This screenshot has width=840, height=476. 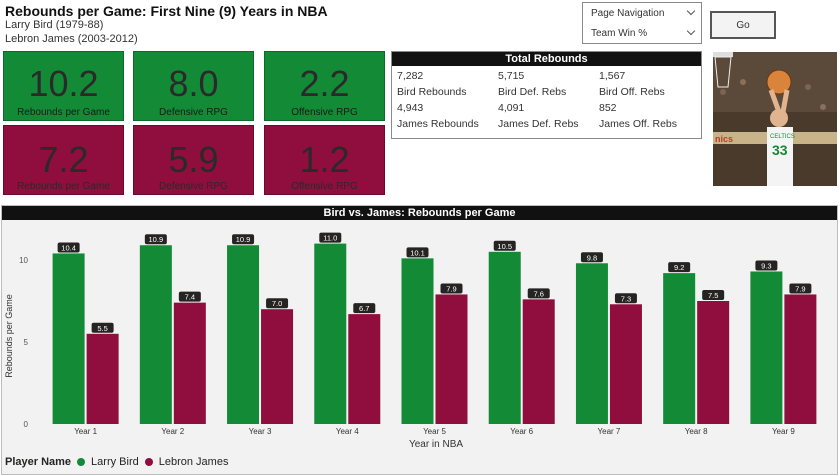 I want to click on kpi-value: 7.2, so click(x=63, y=159).